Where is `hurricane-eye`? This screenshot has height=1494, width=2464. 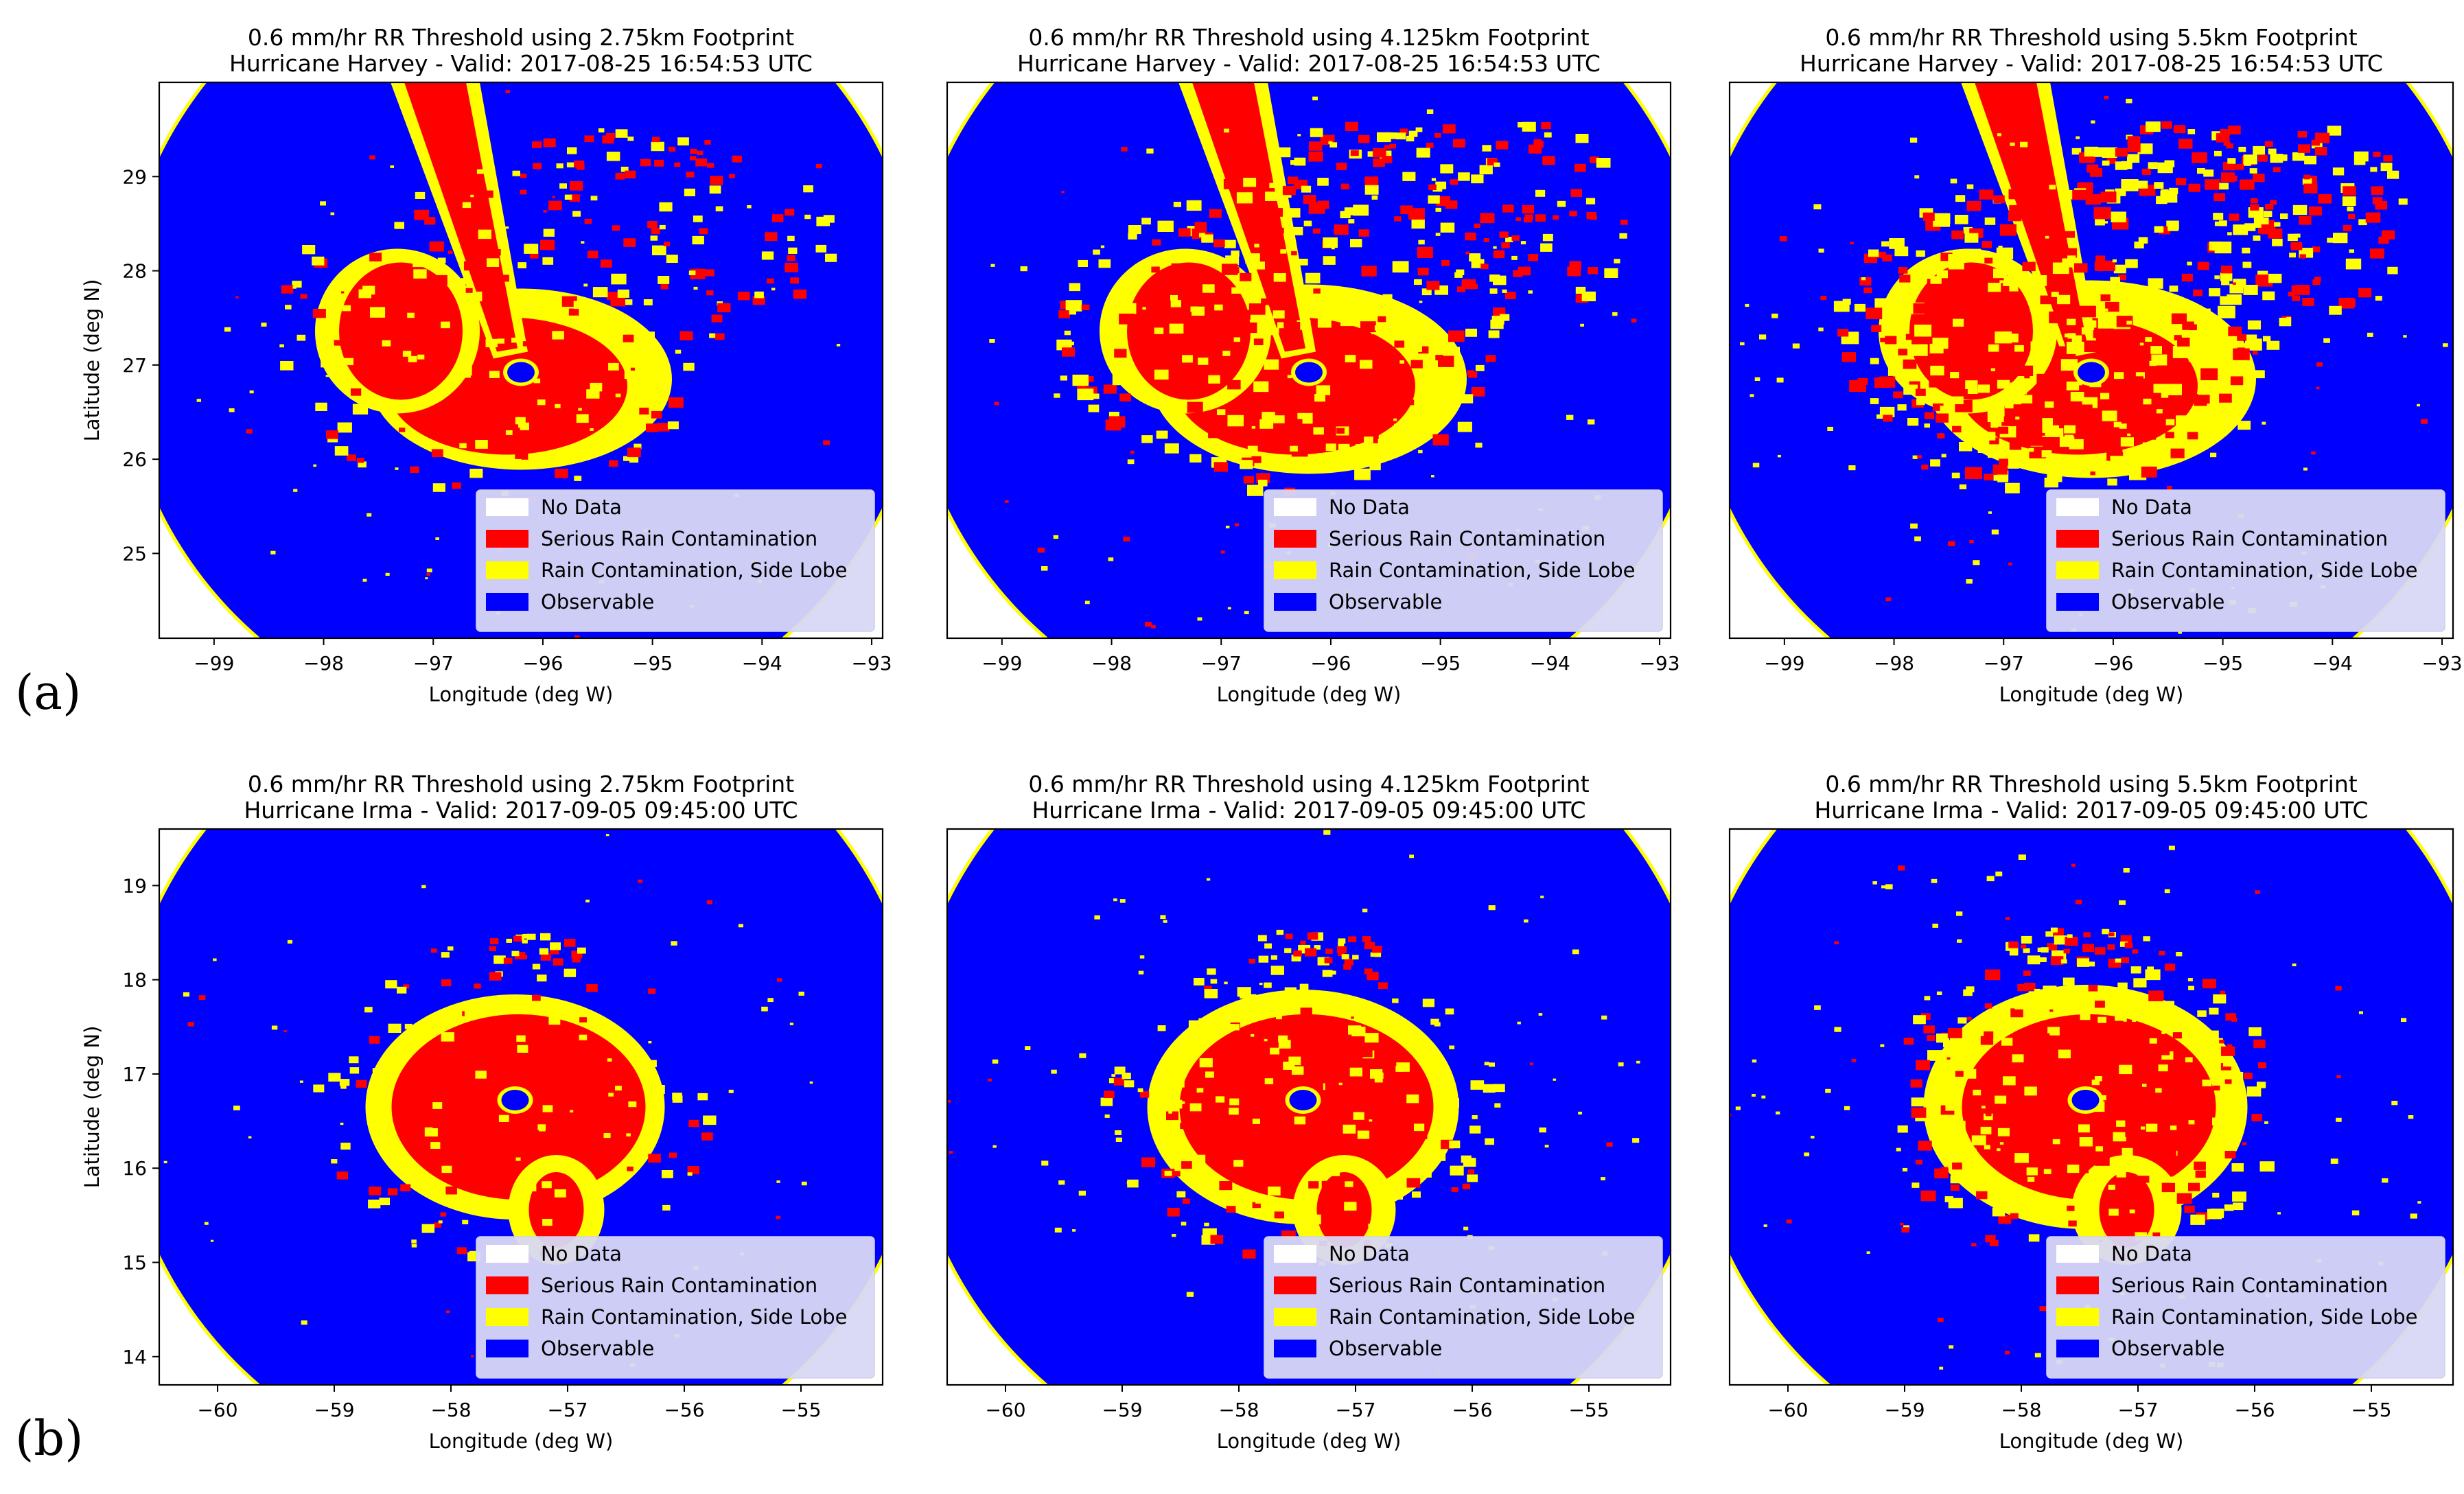 hurricane-eye is located at coordinates (1309, 372).